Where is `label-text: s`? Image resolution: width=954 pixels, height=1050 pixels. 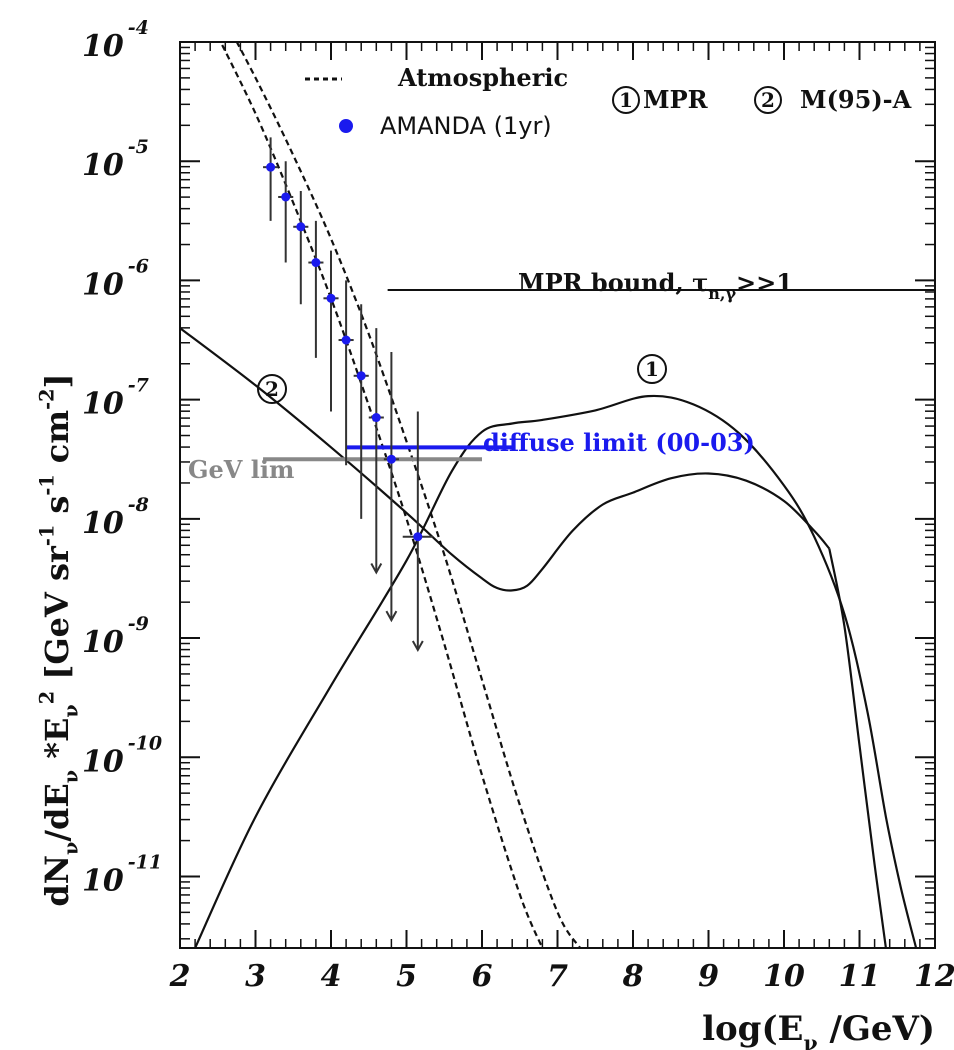
label-text: s is located at coordinates (57, 510).